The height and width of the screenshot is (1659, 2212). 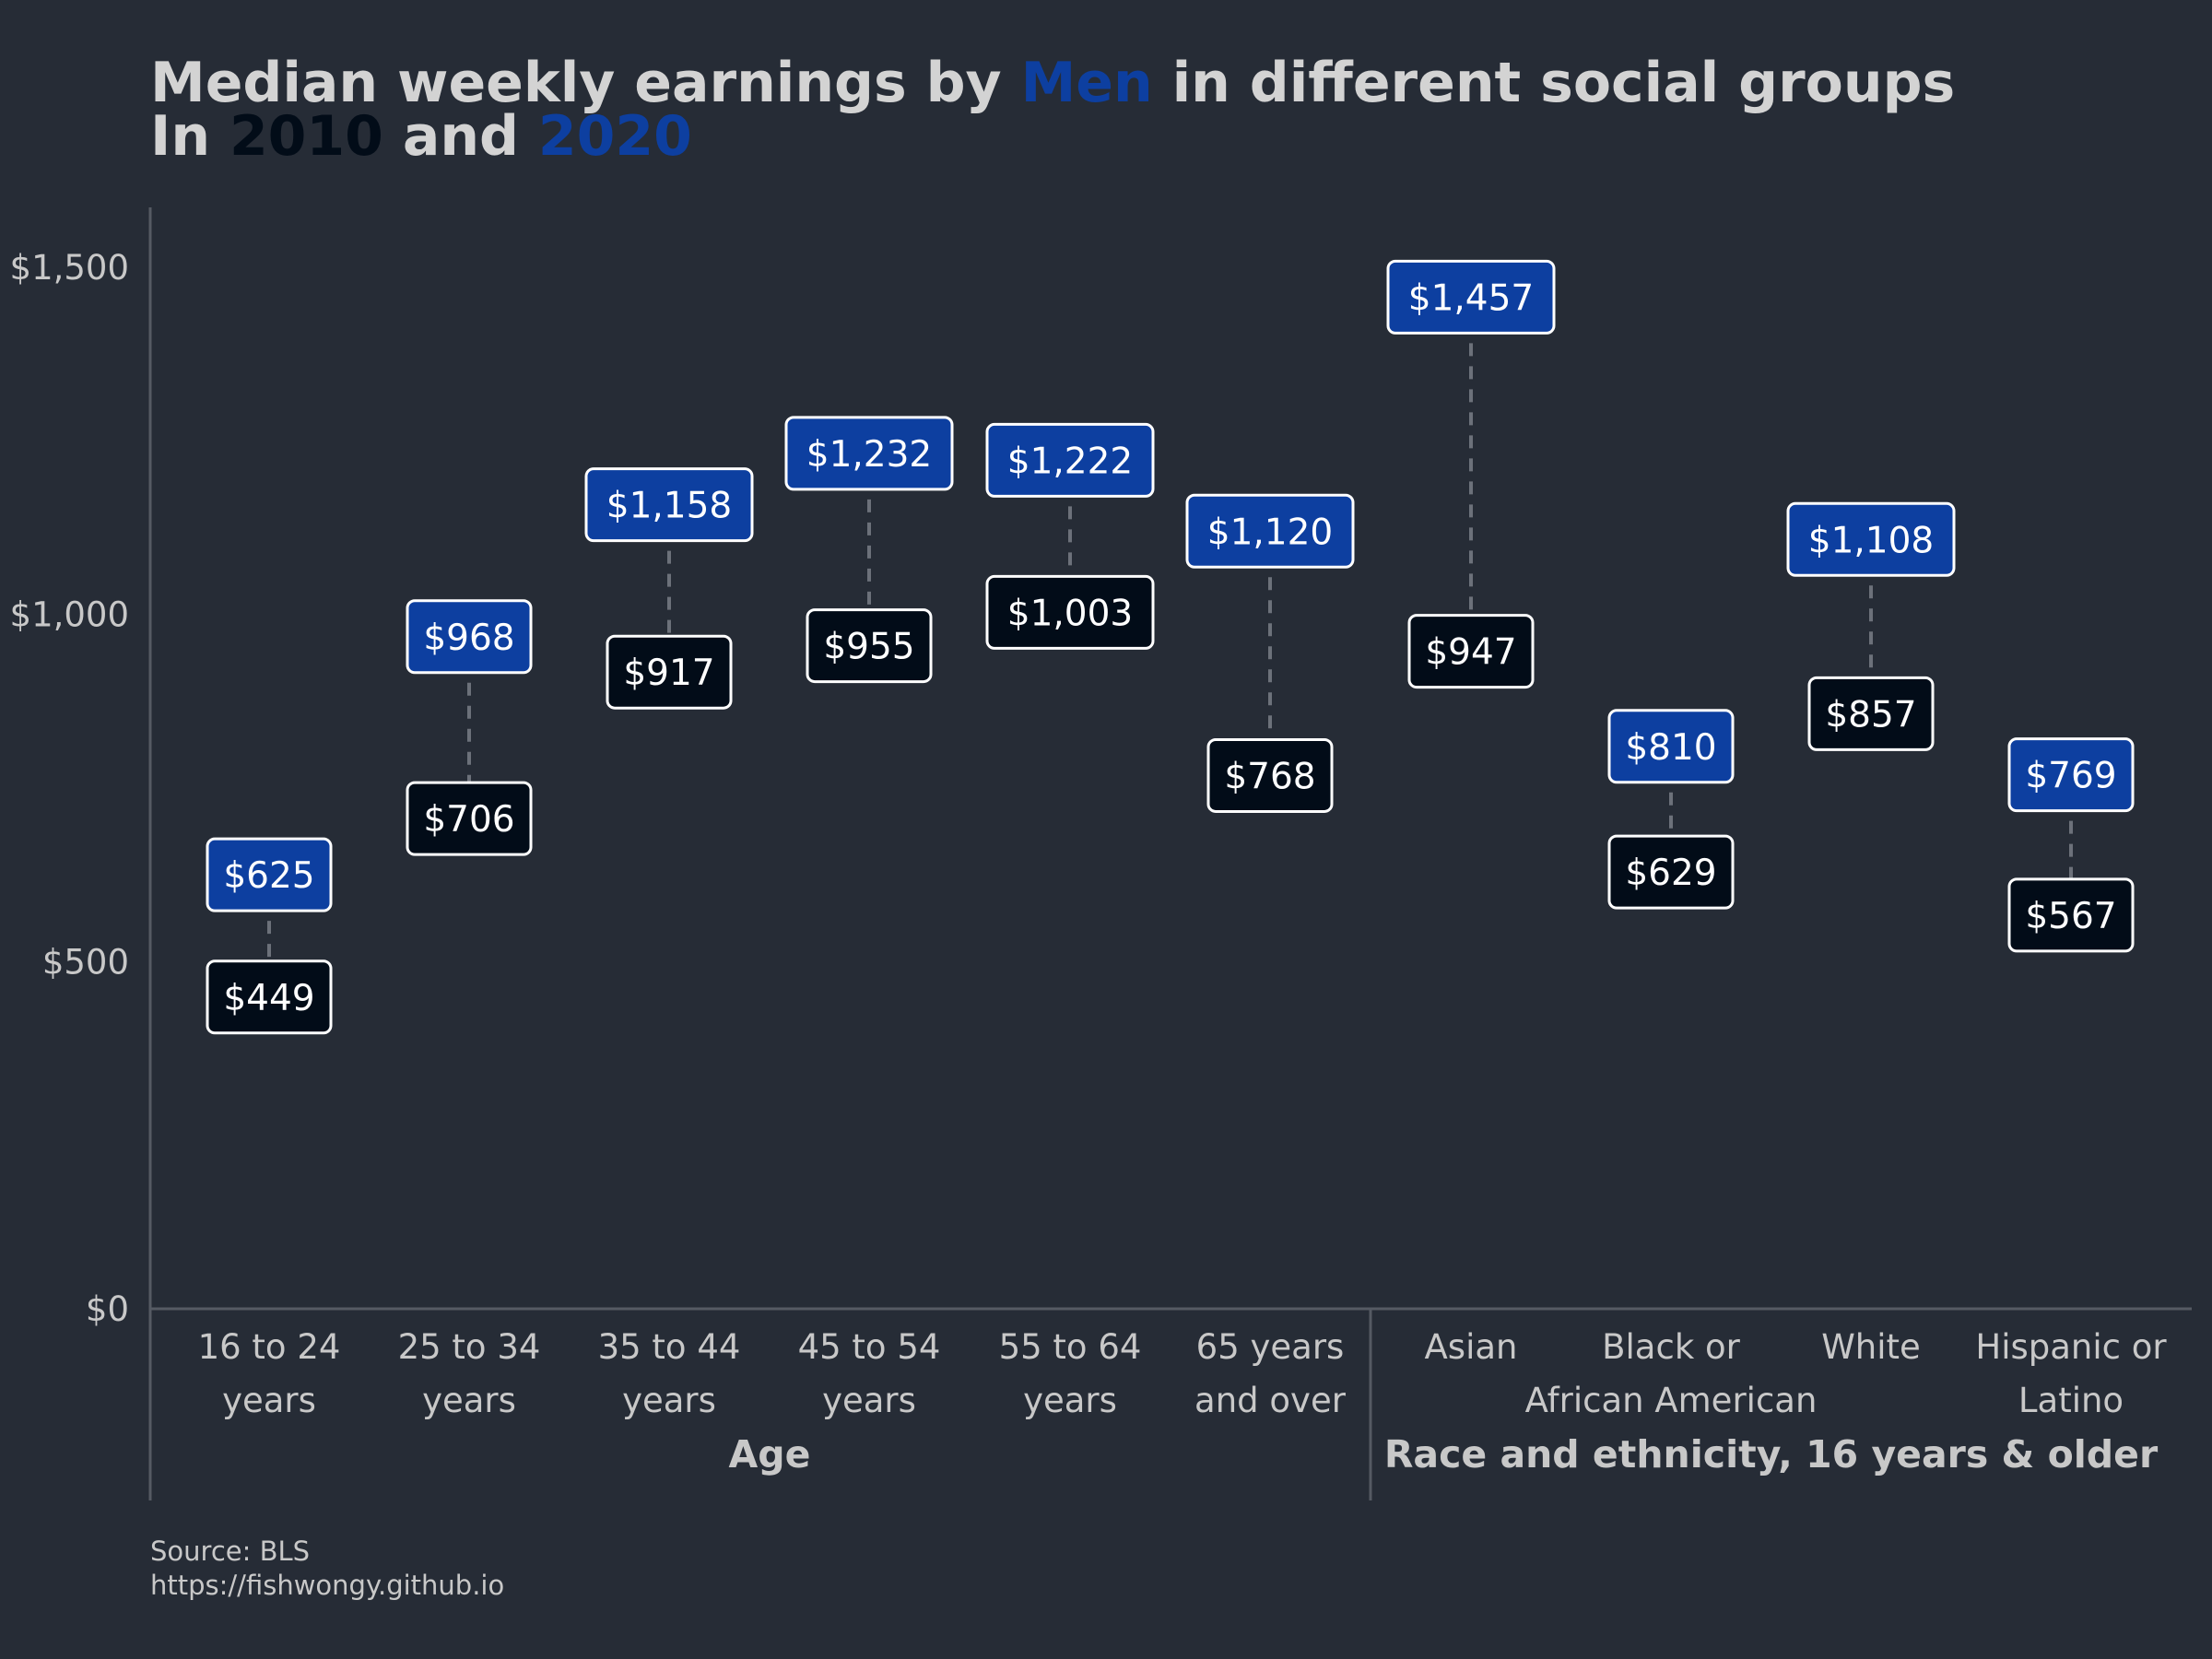 I want to click on point-2010-text: $706, so click(x=468, y=820).